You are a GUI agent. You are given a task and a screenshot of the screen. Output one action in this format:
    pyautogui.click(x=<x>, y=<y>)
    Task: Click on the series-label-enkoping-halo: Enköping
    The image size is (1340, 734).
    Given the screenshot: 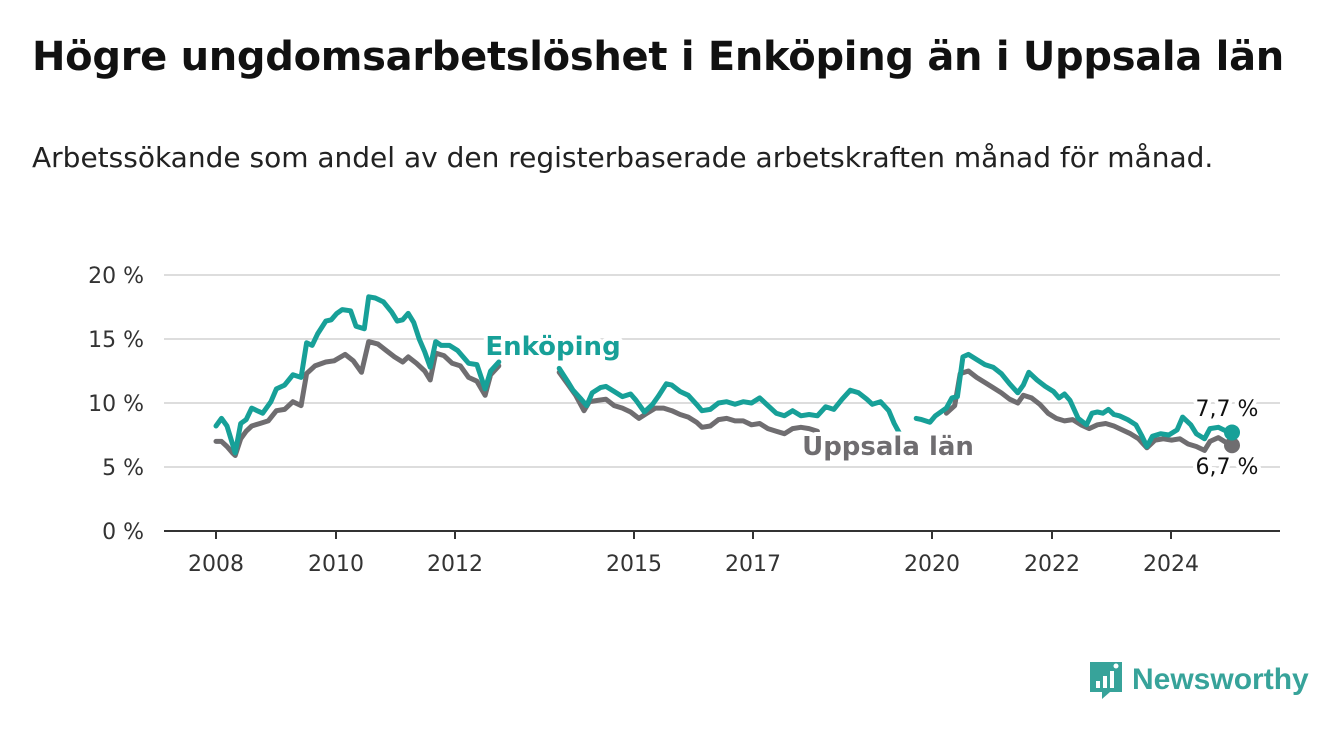 What is the action you would take?
    pyautogui.click(x=552, y=347)
    